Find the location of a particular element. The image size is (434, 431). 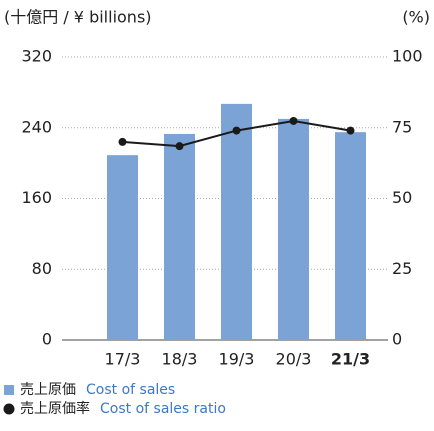

legend-label-en: Cost of sales ratio is located at coordinates (163, 409).